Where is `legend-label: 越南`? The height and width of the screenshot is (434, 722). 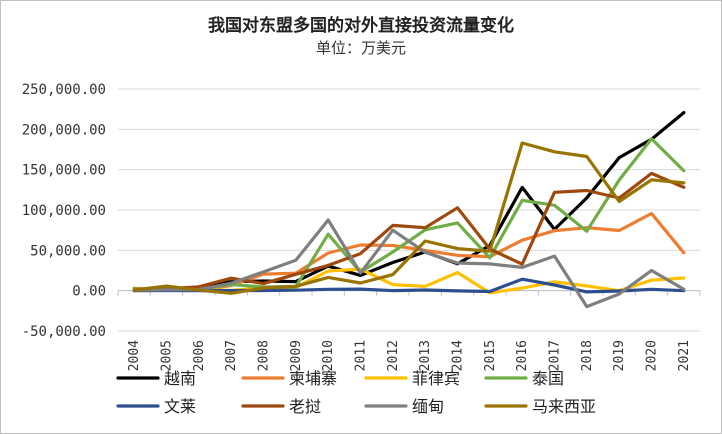
legend-label: 越南 is located at coordinates (180, 378).